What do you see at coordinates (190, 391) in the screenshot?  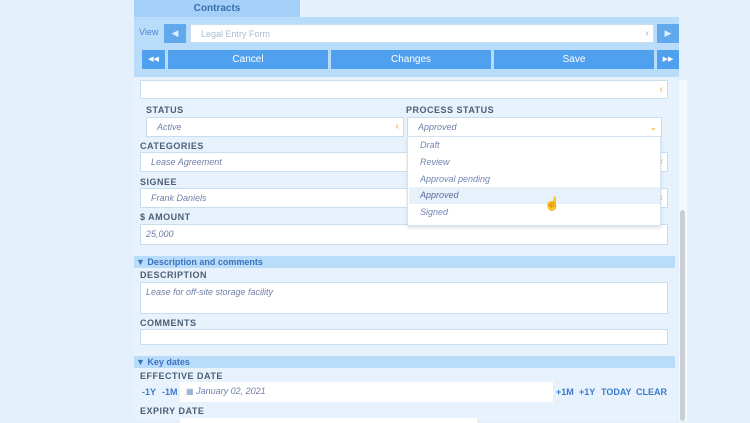 I see `calendar-icon: ▦` at bounding box center [190, 391].